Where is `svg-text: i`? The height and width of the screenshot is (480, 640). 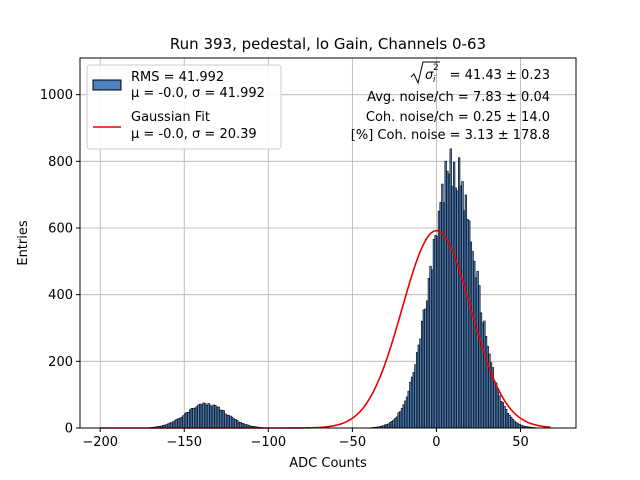 svg-text: i is located at coordinates (434, 80).